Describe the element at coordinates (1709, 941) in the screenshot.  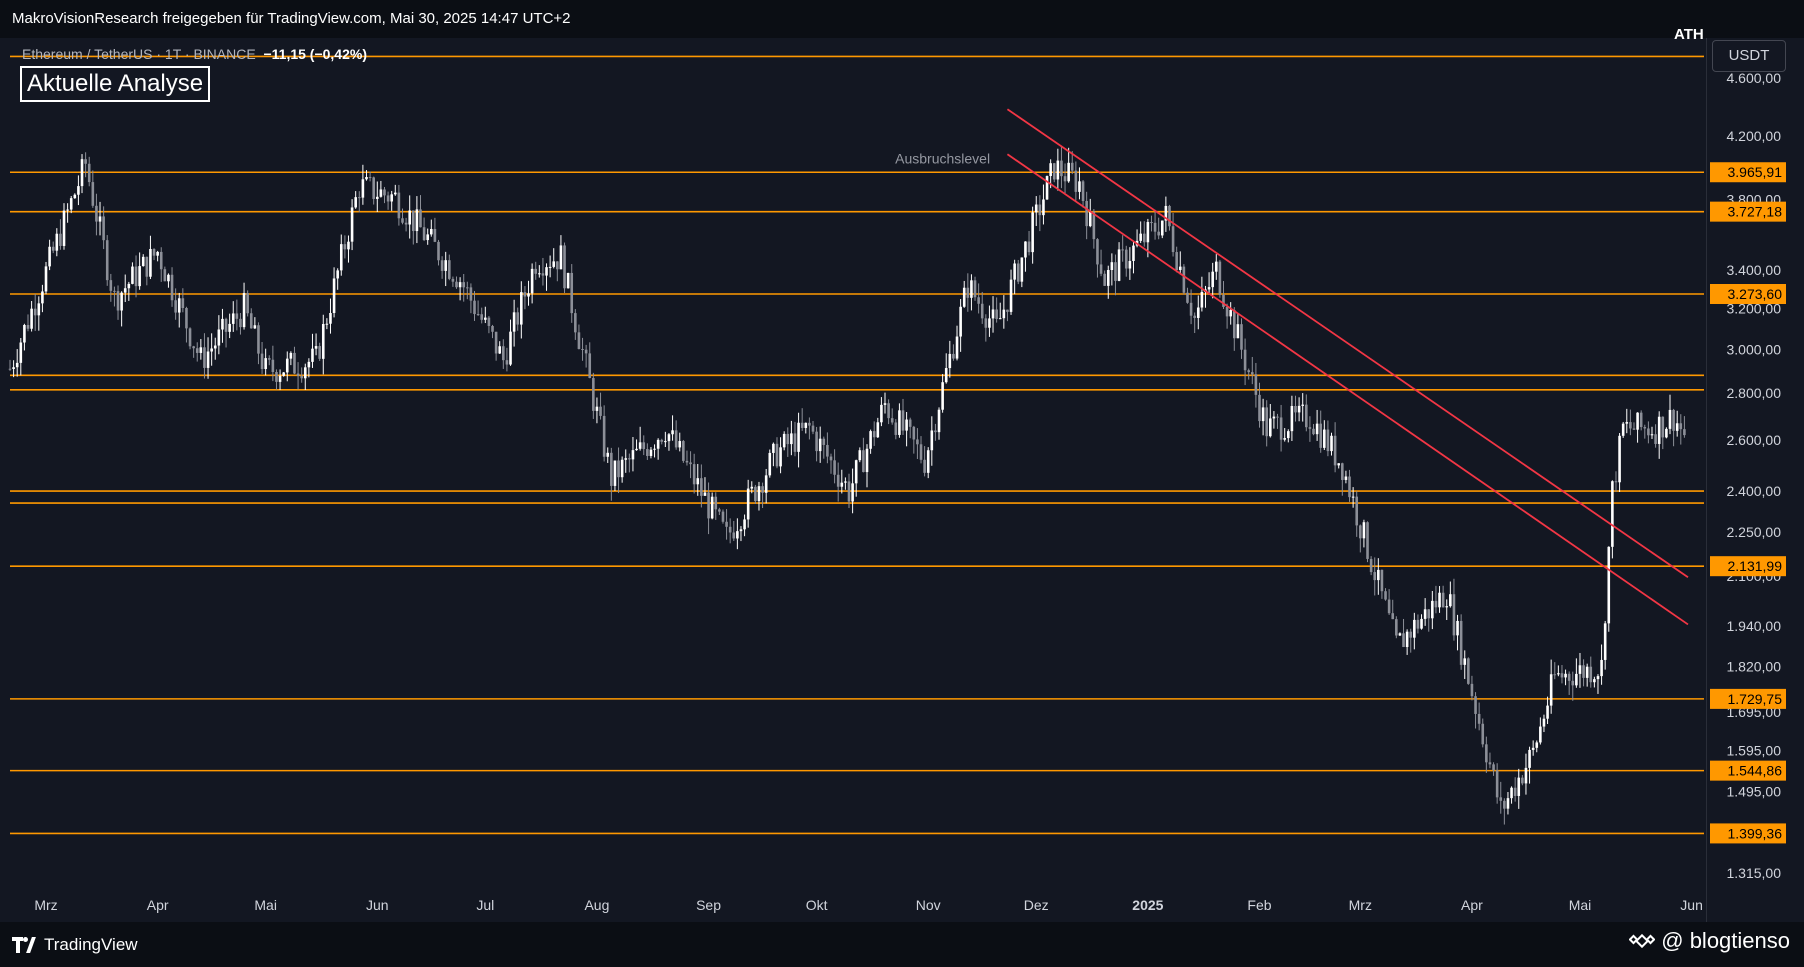
I see `author-handle: @ blogtienso` at that location.